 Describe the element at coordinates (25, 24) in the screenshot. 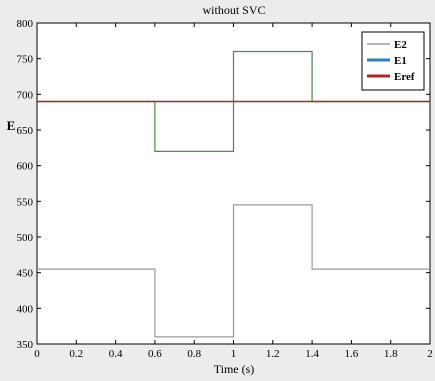

I see `y-tick-label: 800` at that location.